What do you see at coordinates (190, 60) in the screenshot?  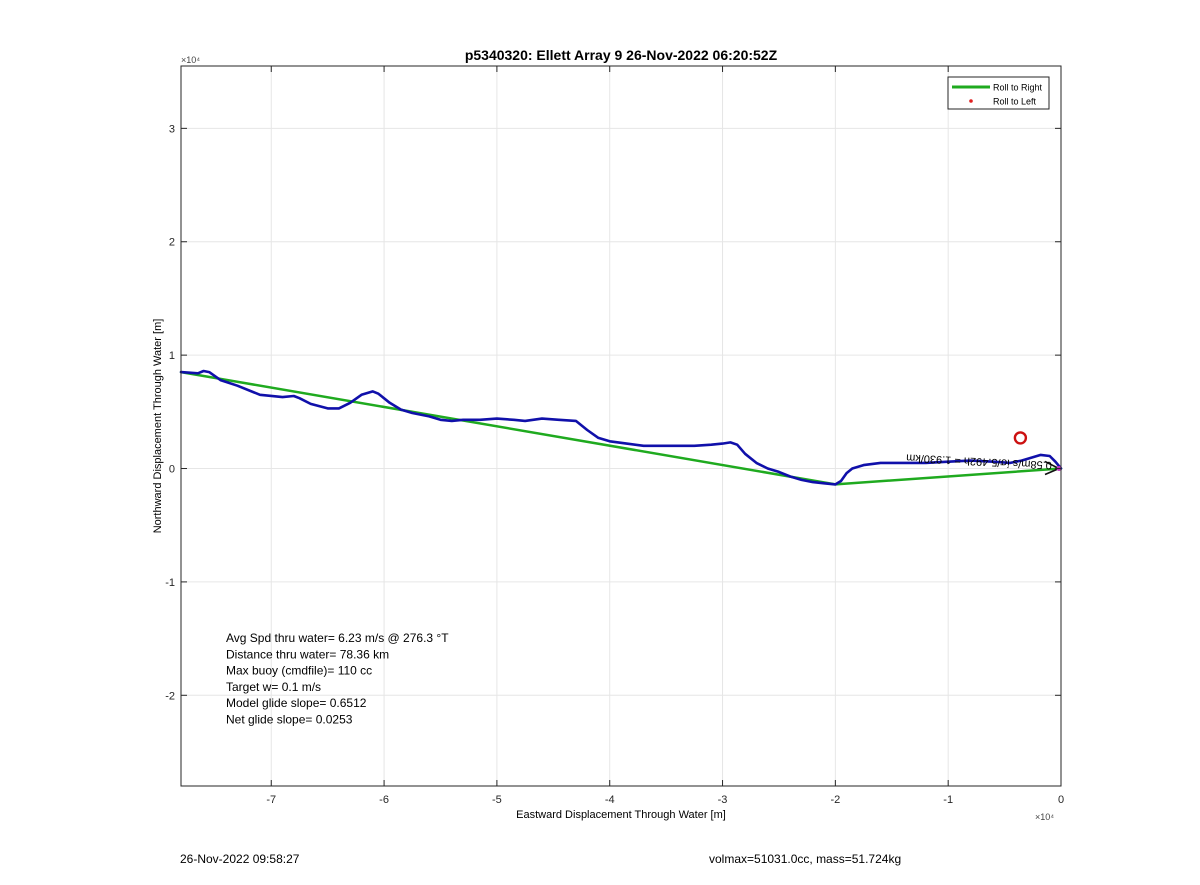 I see `y-axis-multiplier: ×10⁴` at bounding box center [190, 60].